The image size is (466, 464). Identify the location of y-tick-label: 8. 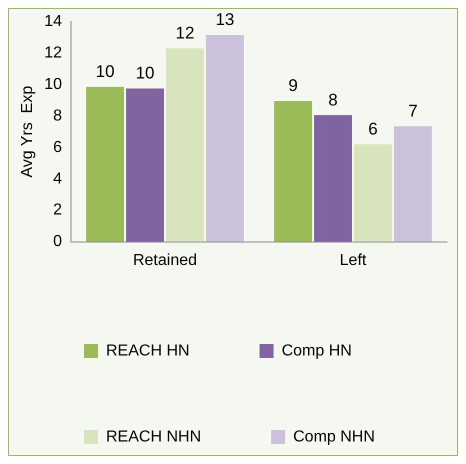
(57, 115).